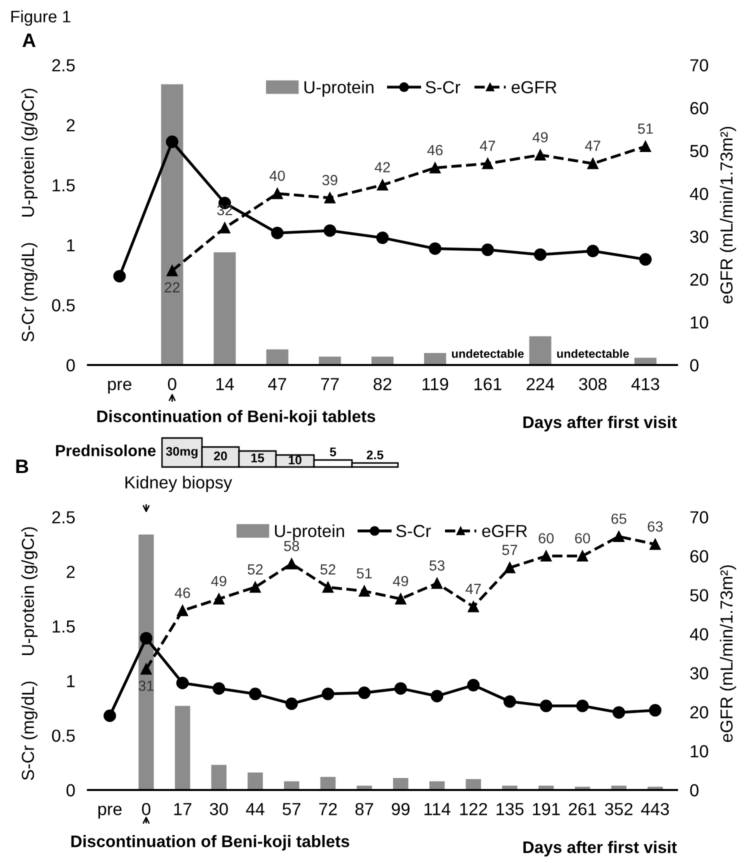  I want to click on text: Kidney biopsy, so click(179, 484).